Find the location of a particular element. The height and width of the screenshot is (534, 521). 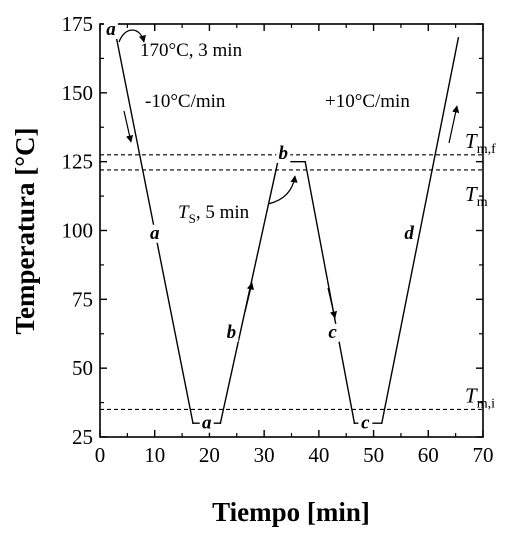

y-axis-label: Temperatura [°C] is located at coordinates (25, 230).